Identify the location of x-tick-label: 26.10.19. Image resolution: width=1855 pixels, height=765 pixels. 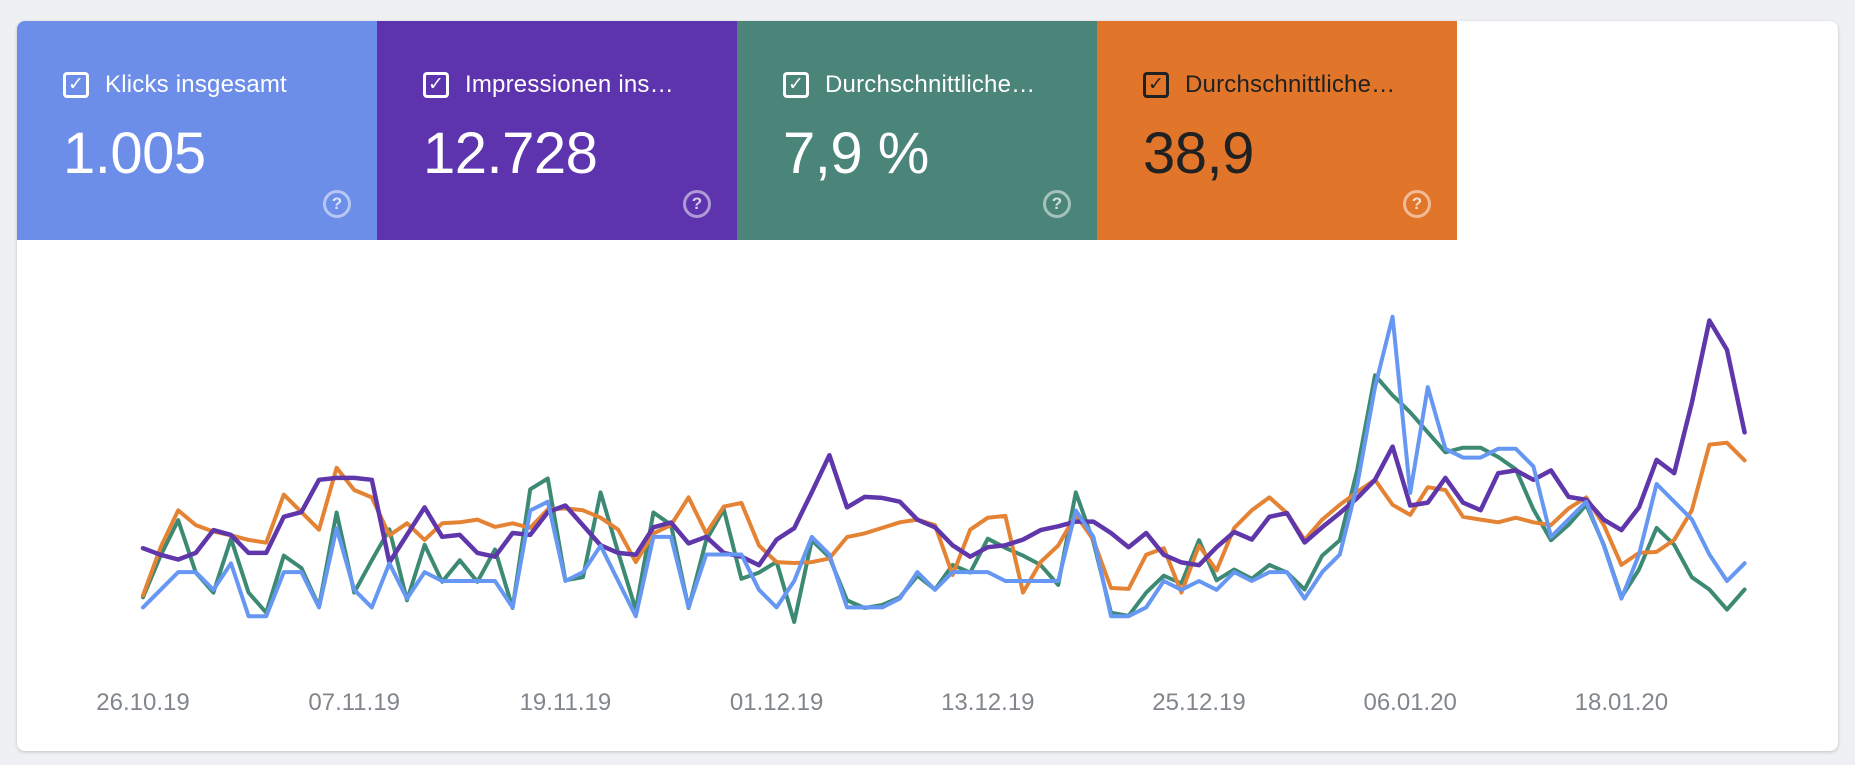
(143, 702).